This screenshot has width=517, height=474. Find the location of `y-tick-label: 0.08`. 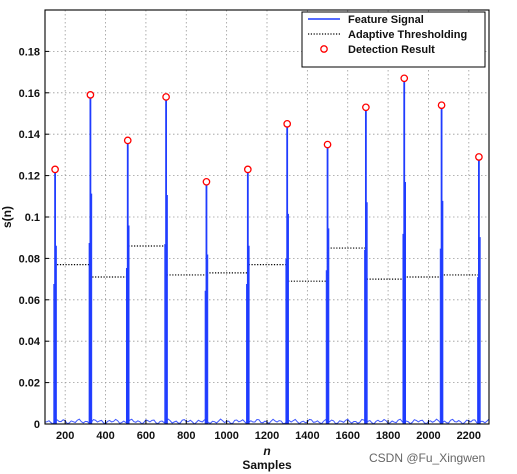

y-tick-label: 0.08 is located at coordinates (29, 259).